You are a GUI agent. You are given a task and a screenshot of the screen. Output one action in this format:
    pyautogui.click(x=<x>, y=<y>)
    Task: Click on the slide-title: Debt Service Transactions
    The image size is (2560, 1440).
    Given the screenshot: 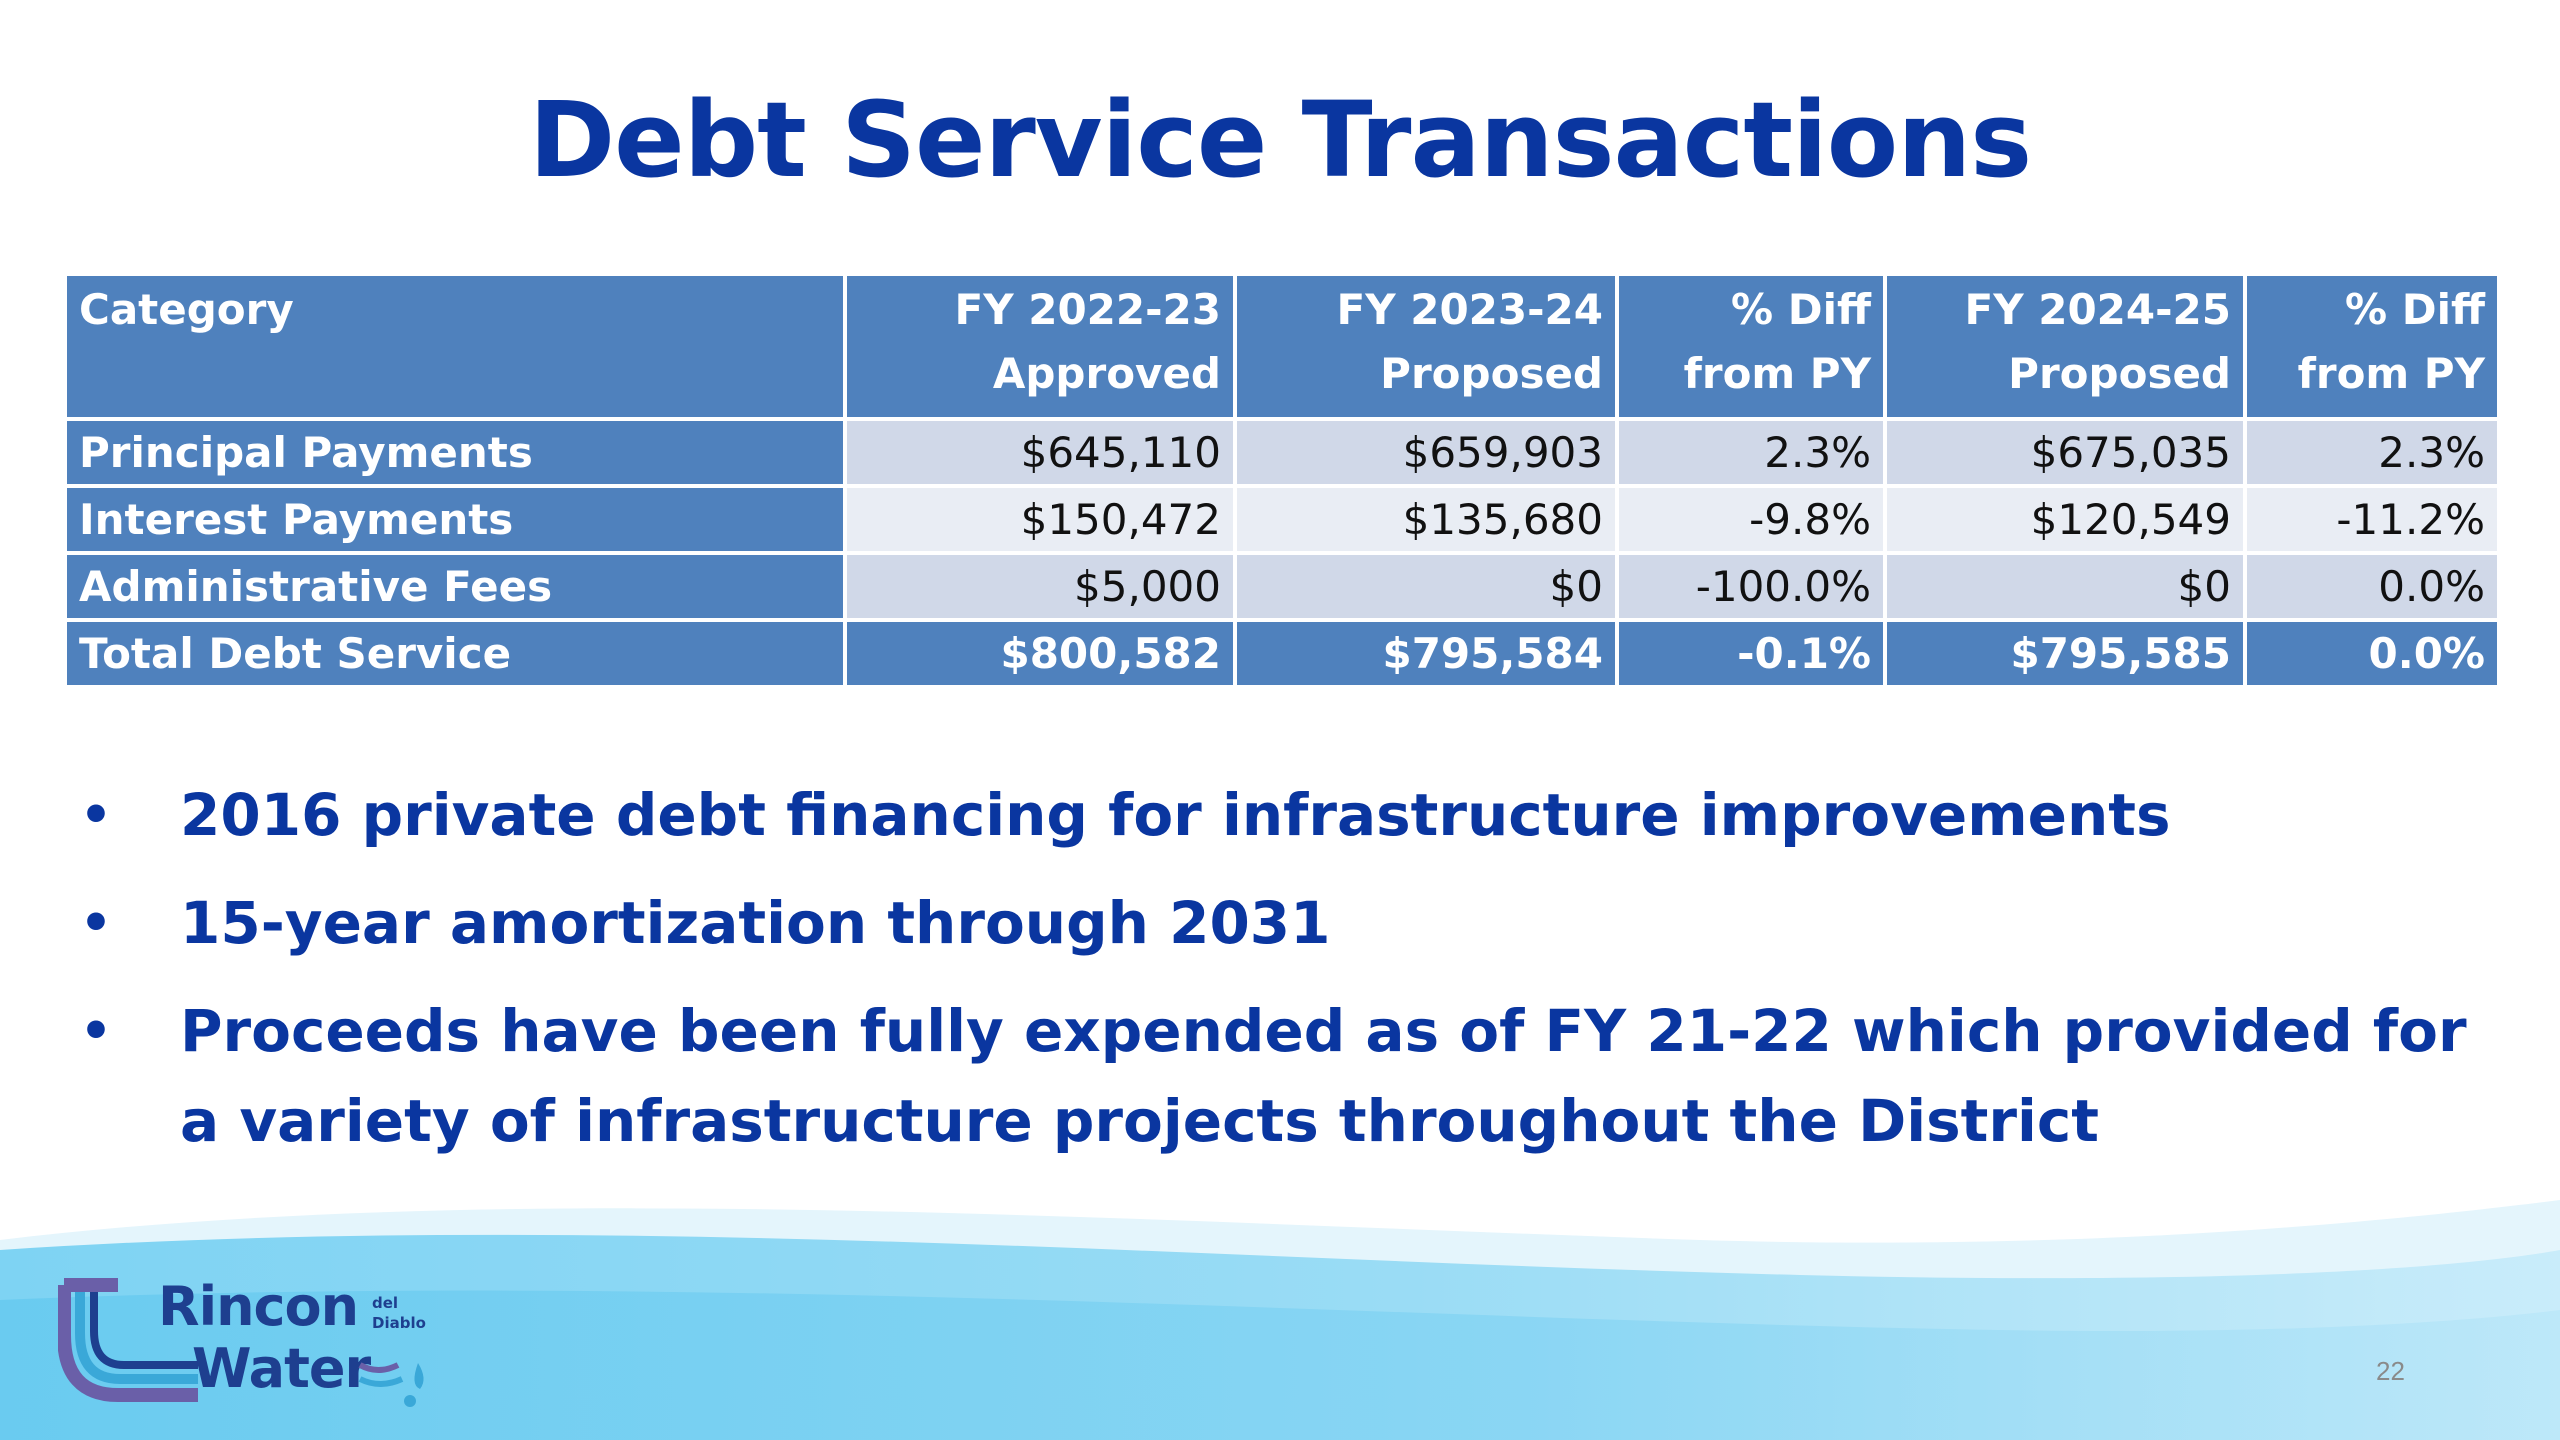 What is the action you would take?
    pyautogui.click(x=1280, y=140)
    